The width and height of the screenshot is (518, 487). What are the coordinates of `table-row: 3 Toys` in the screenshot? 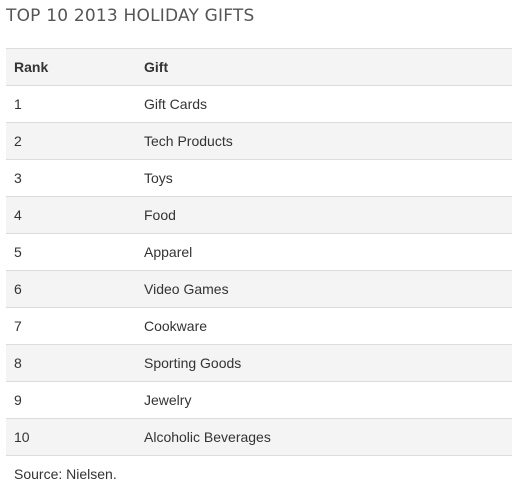 It's located at (259, 178).